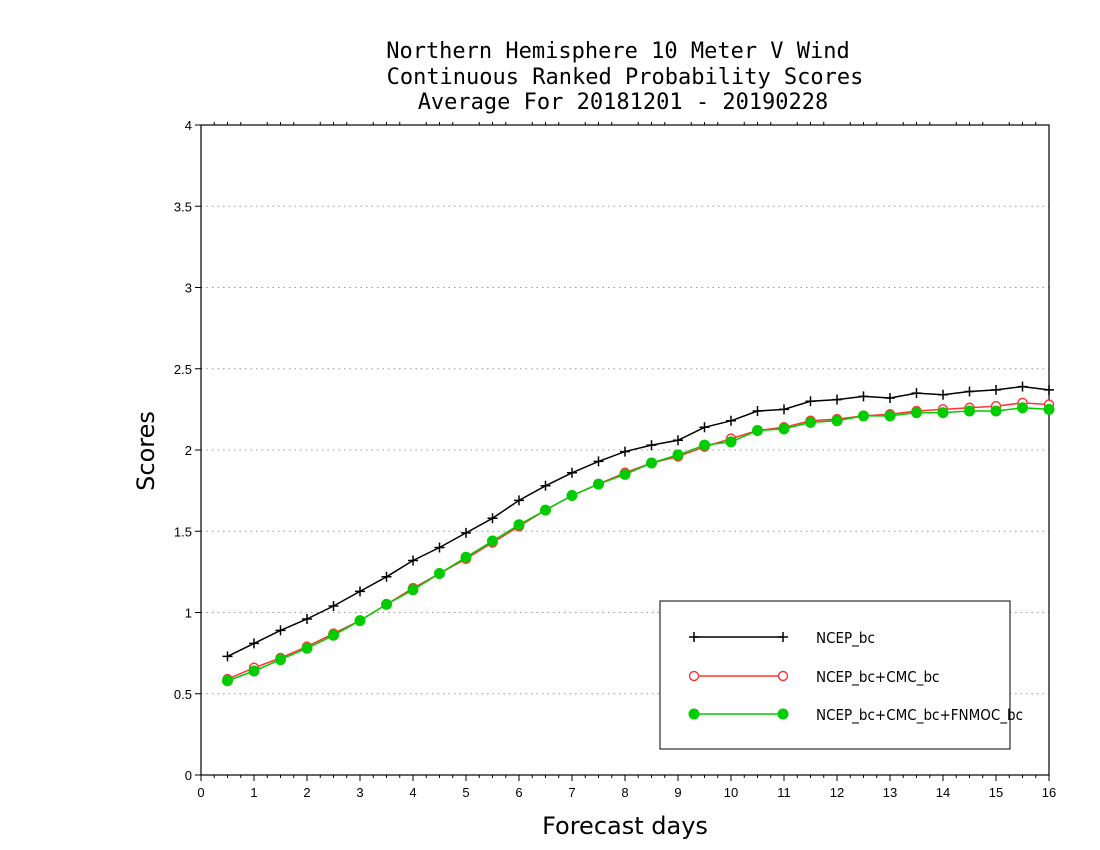 The height and width of the screenshot is (850, 1100). I want to click on legend-label: NCEP_bc+CMC_bc+FNMOC_bc, so click(919, 715).